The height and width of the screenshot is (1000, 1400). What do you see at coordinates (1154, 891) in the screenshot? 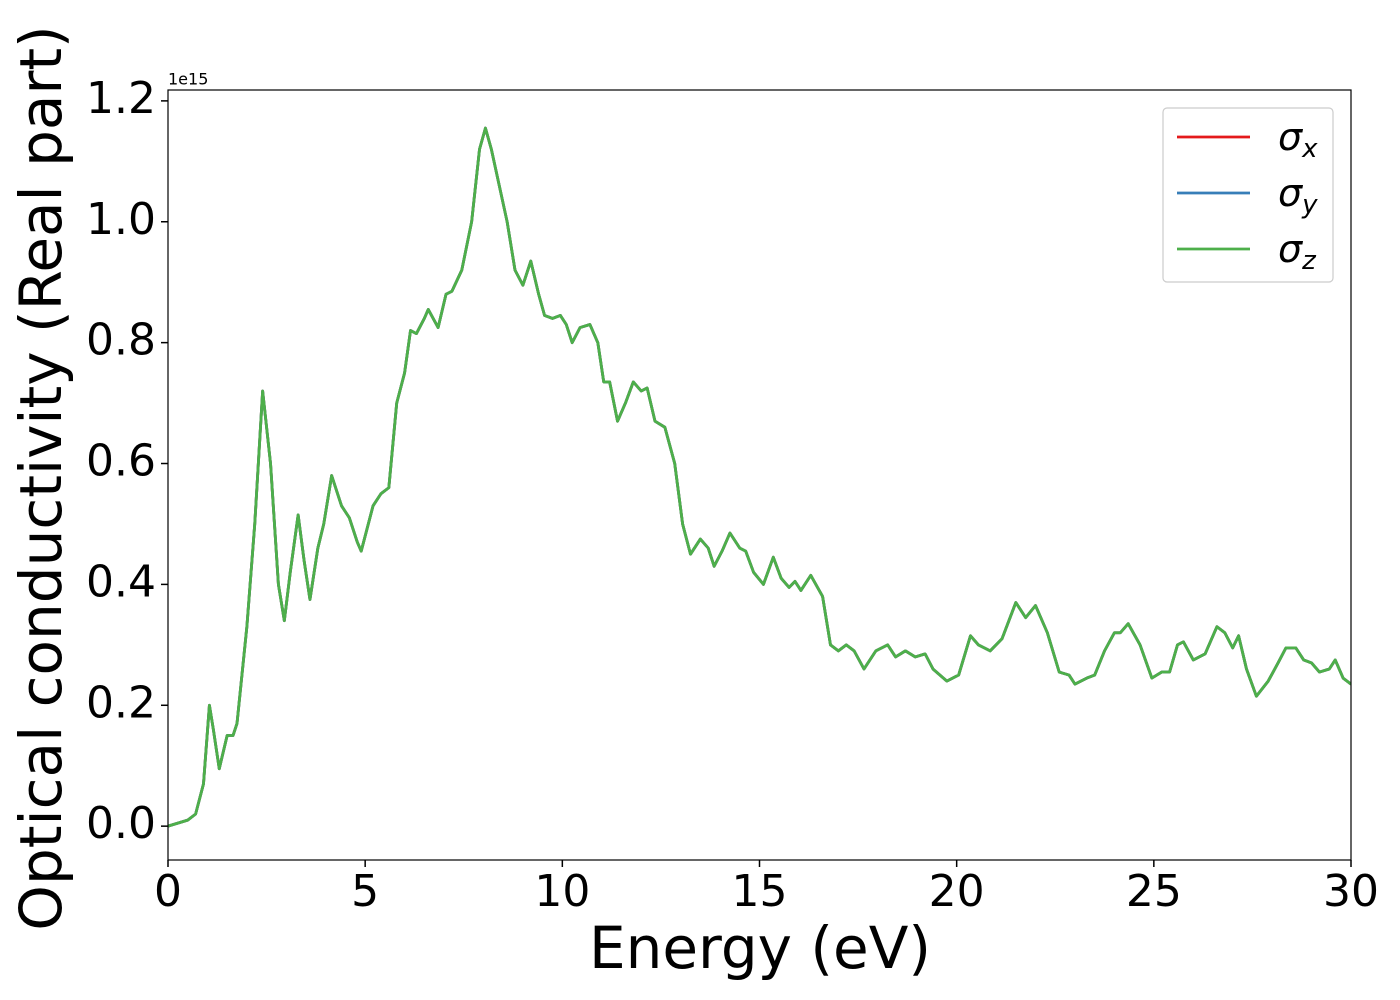
I see `x-tick-label: 25` at bounding box center [1154, 891].